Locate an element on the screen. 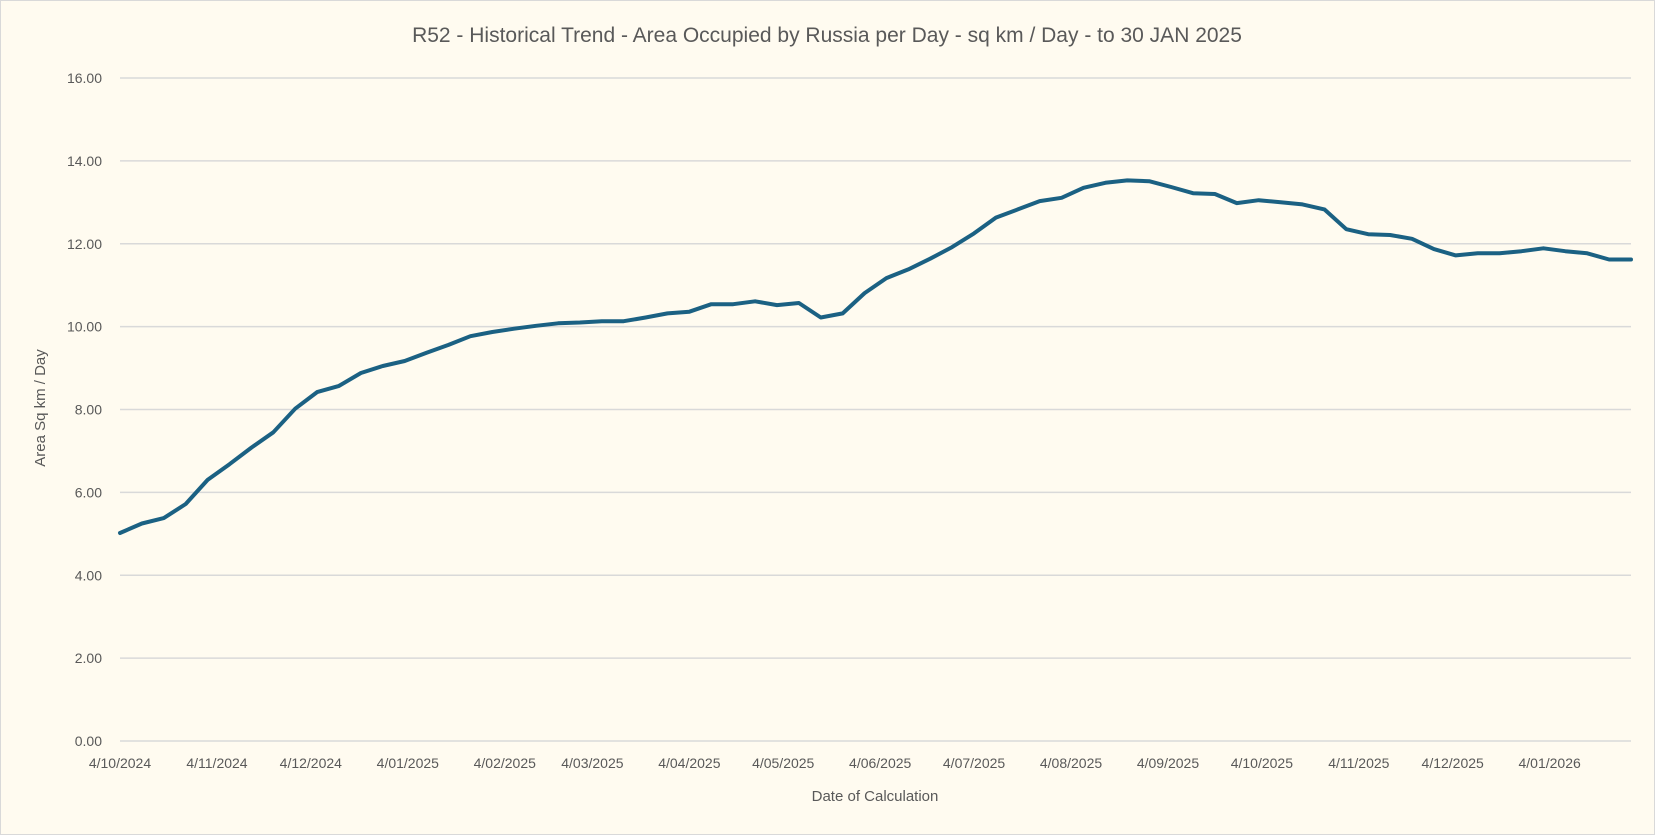 This screenshot has width=1655, height=835. y-tick-label: 12.00 is located at coordinates (84, 244).